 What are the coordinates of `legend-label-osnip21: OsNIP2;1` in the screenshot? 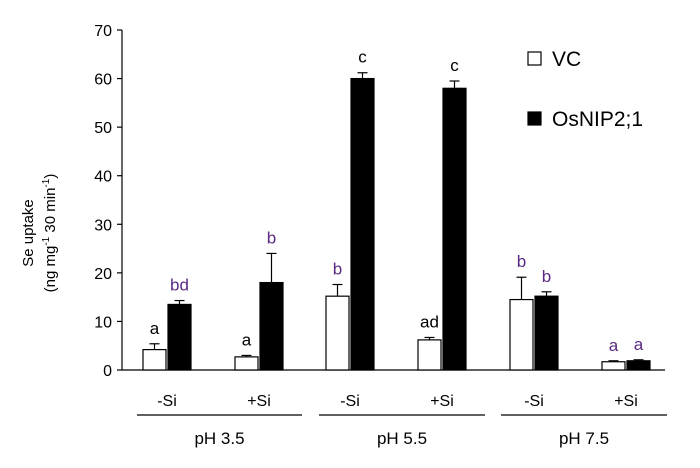 It's located at (597, 119).